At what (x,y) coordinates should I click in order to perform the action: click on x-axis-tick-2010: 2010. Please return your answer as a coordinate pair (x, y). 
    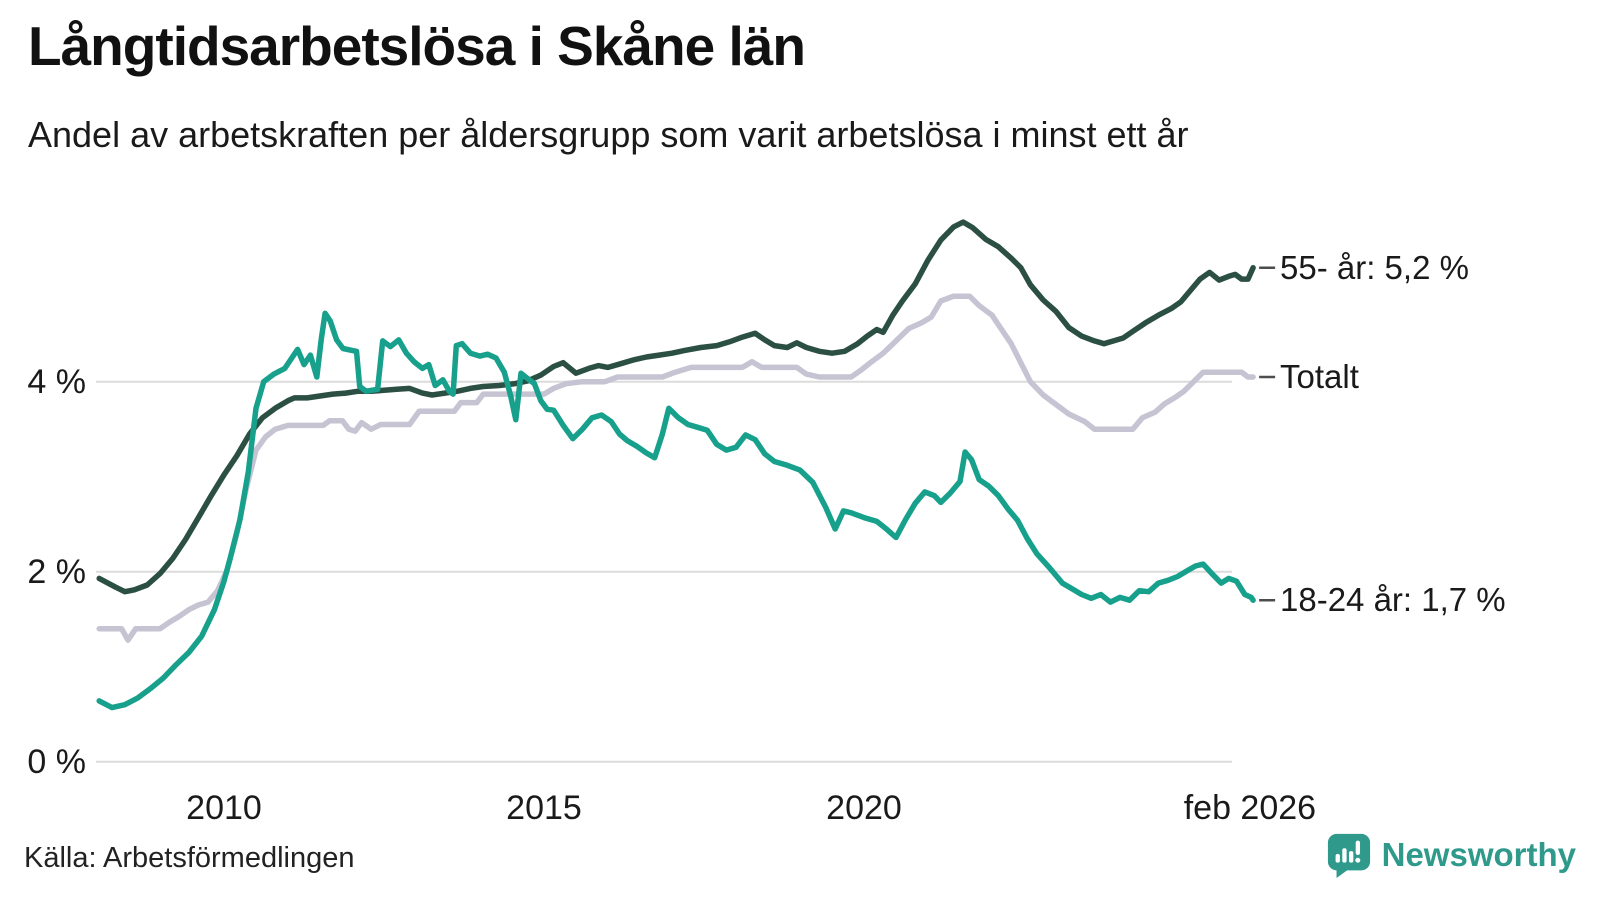
    Looking at the image, I should click on (224, 808).